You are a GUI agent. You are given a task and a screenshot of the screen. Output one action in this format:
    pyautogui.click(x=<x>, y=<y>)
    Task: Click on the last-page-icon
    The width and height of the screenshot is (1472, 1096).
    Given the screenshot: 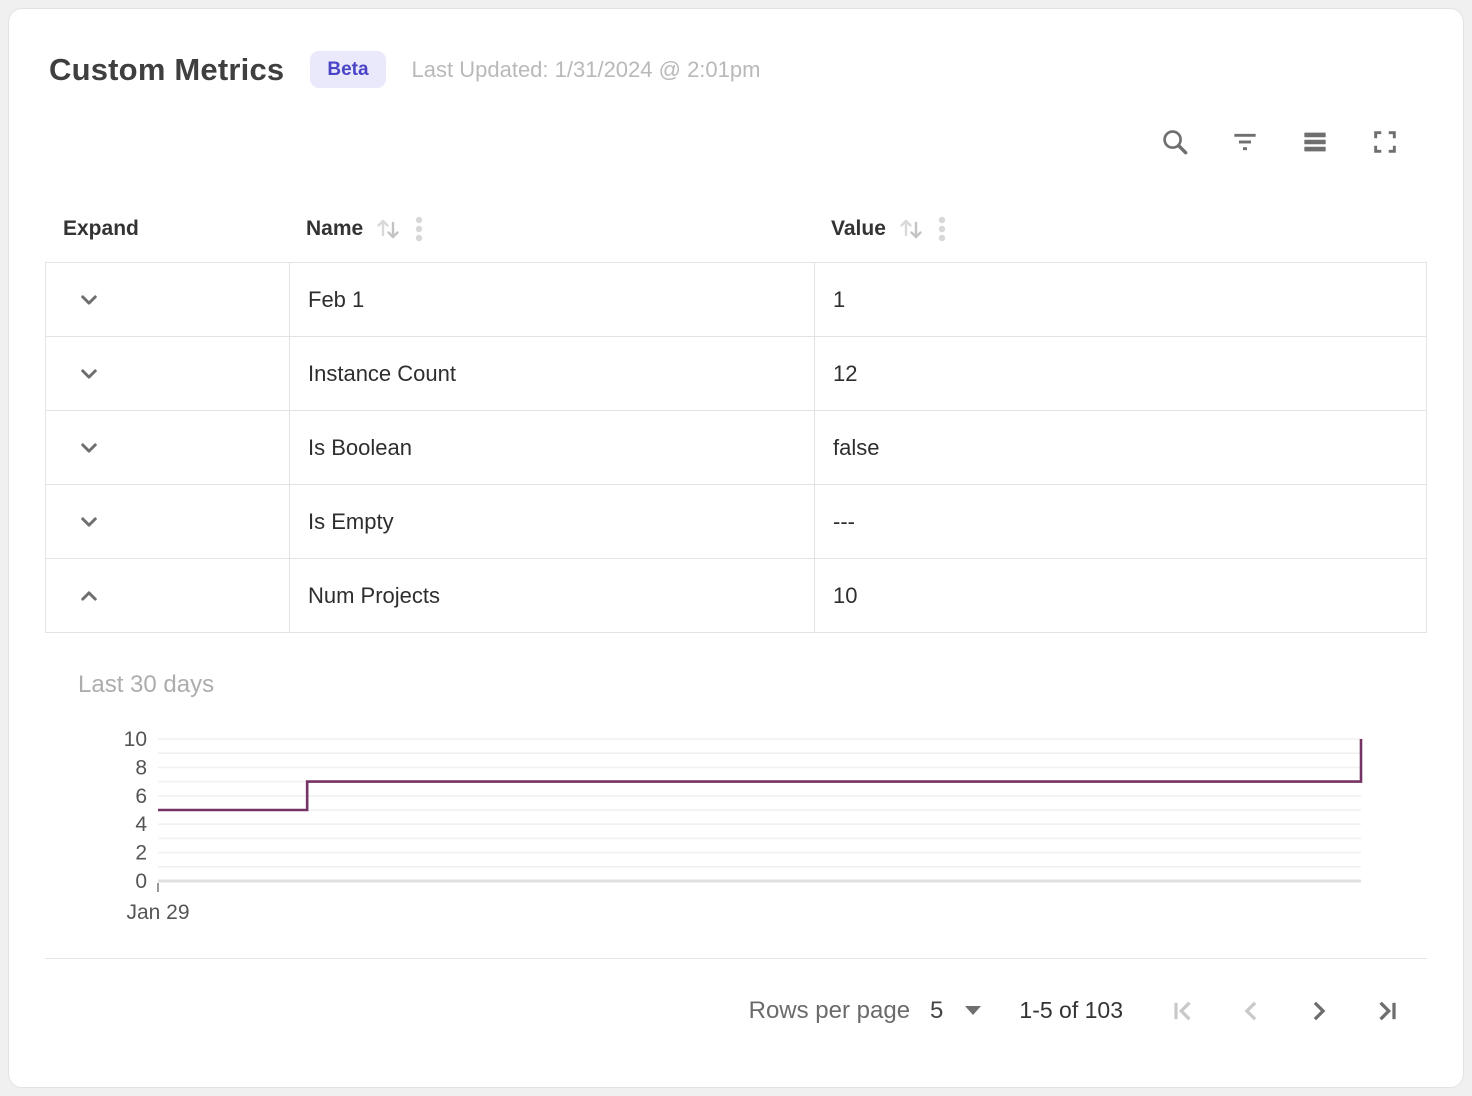 What is the action you would take?
    pyautogui.click(x=1387, y=1011)
    